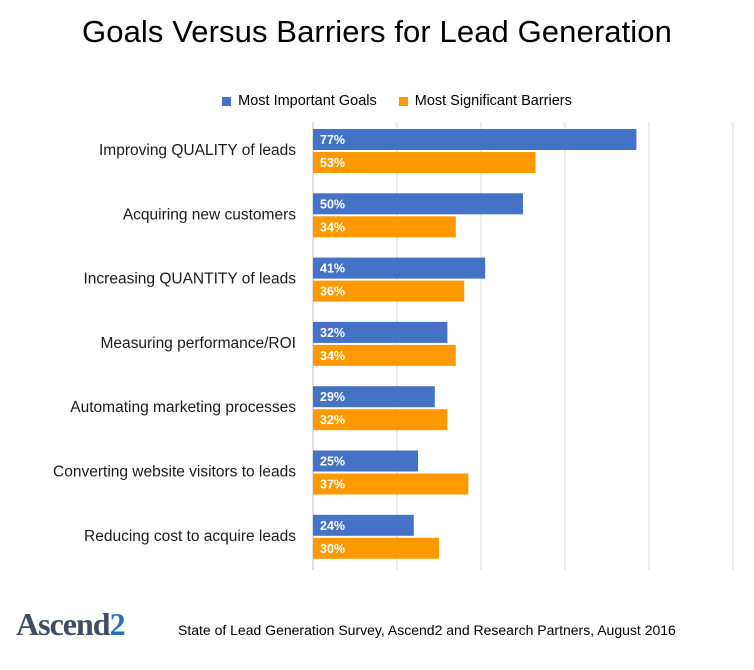  Describe the element at coordinates (190, 536) in the screenshot. I see `category-label: Reducing cost to acquire leads` at that location.